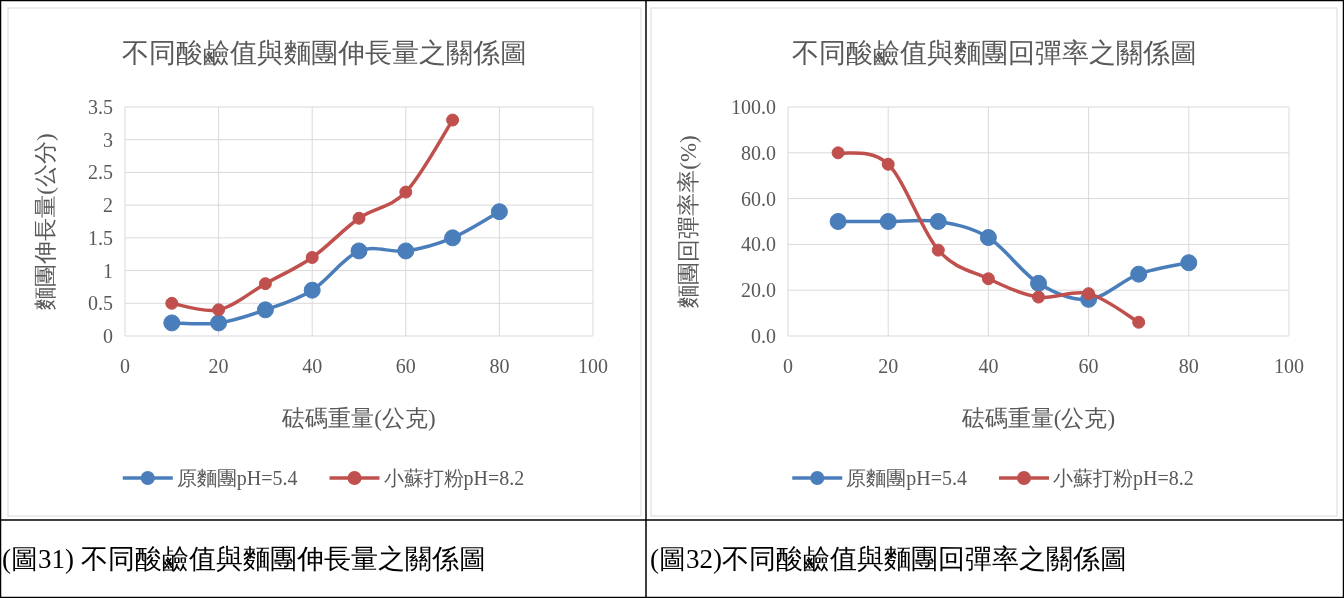 The height and width of the screenshot is (598, 1344). What do you see at coordinates (758, 152) in the screenshot?
I see `y-tick-label: 80.0` at bounding box center [758, 152].